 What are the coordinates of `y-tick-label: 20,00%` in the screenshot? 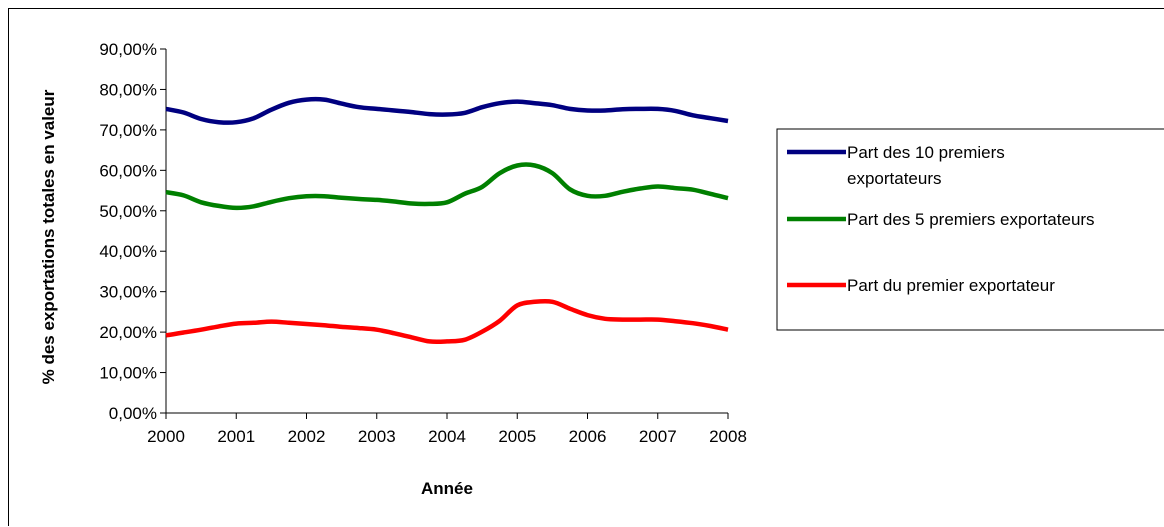 It's located at (128, 332).